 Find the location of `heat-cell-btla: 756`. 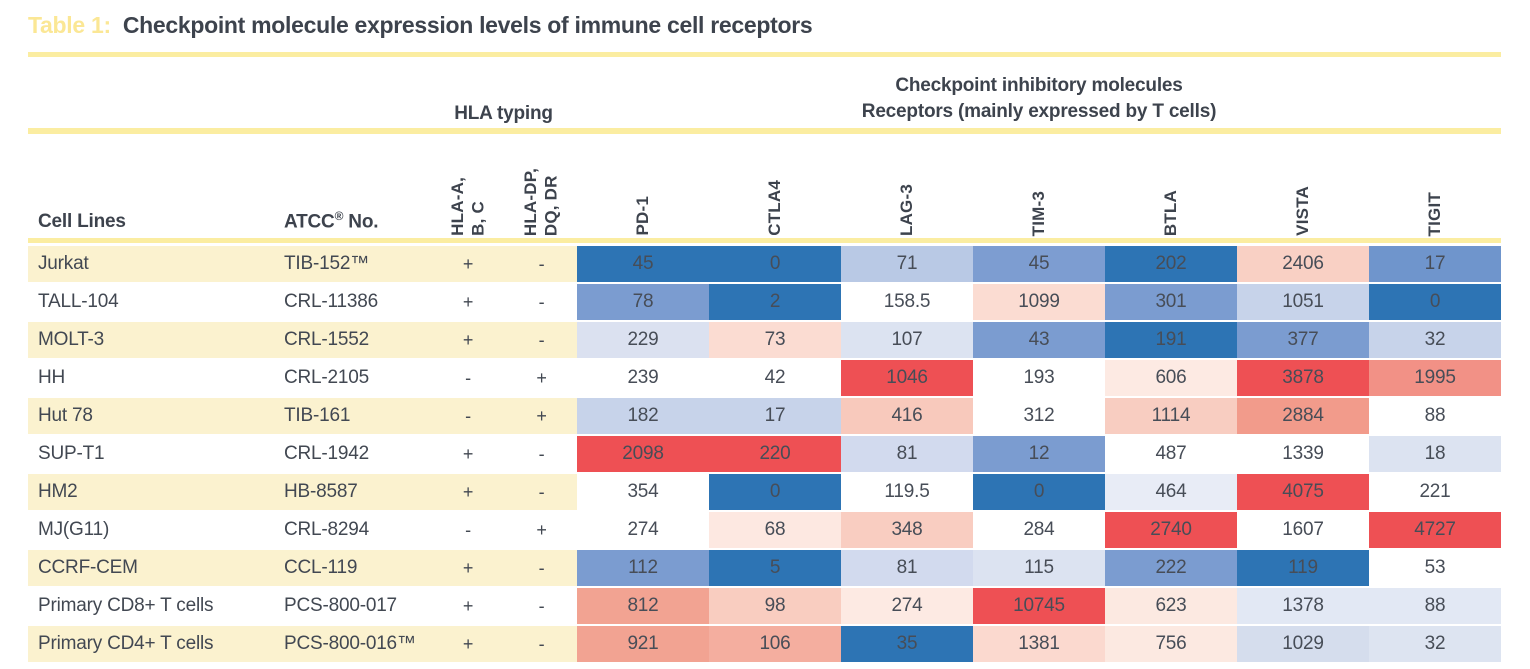

heat-cell-btla: 756 is located at coordinates (1171, 645).